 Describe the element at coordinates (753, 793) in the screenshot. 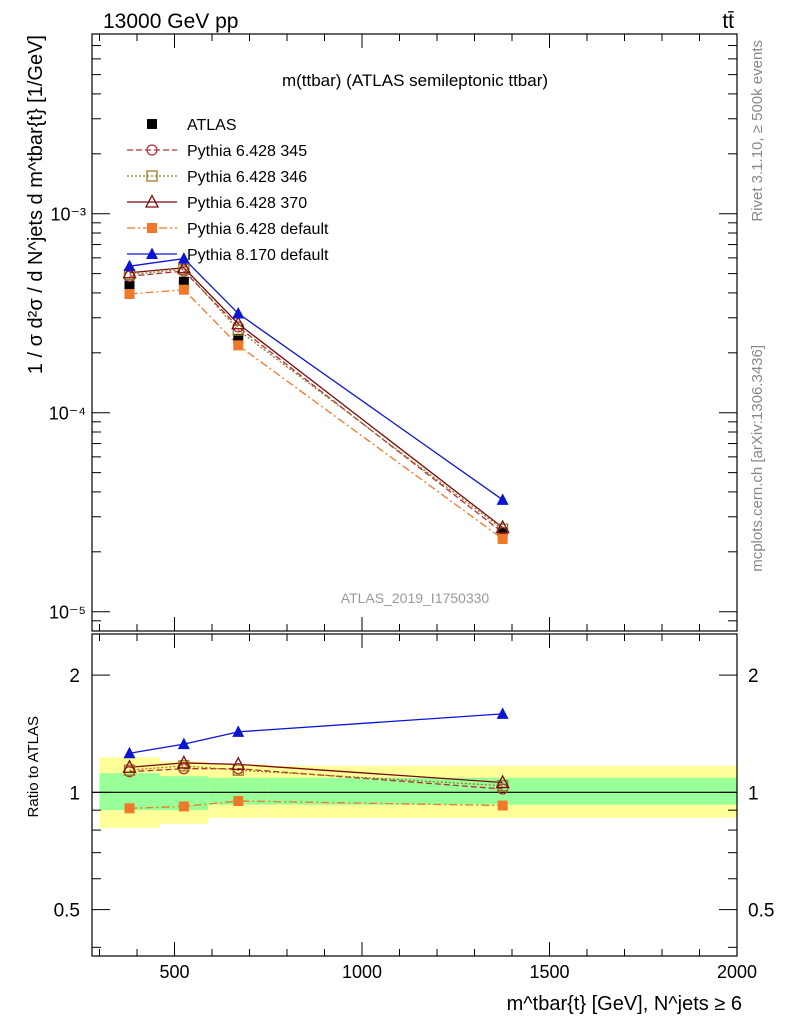

I see `ratio-y-tick-label-right: 1` at that location.